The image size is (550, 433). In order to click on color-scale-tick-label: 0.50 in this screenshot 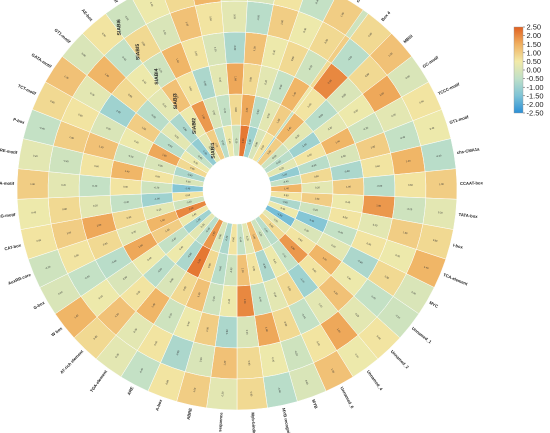, I will do `click(534, 61)`.